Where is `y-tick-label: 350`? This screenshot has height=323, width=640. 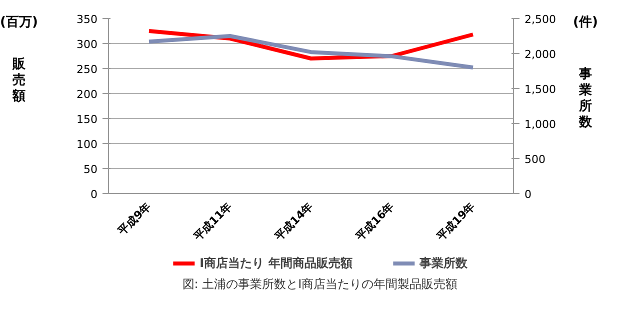 y-tick-label: 350 is located at coordinates (87, 19).